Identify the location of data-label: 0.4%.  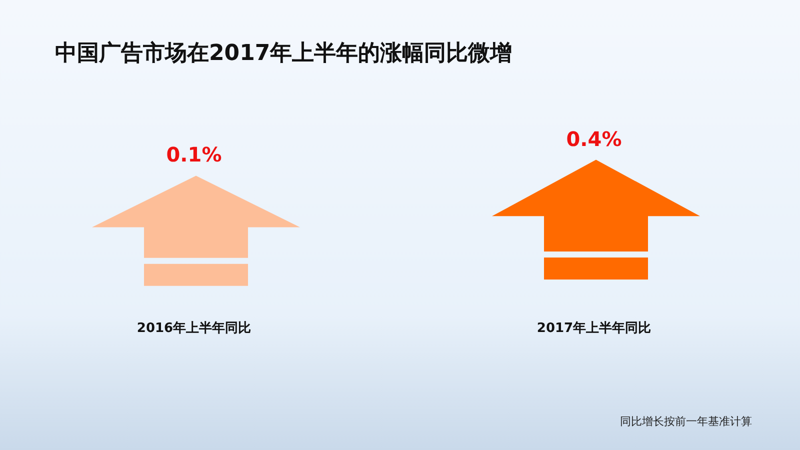
(594, 138).